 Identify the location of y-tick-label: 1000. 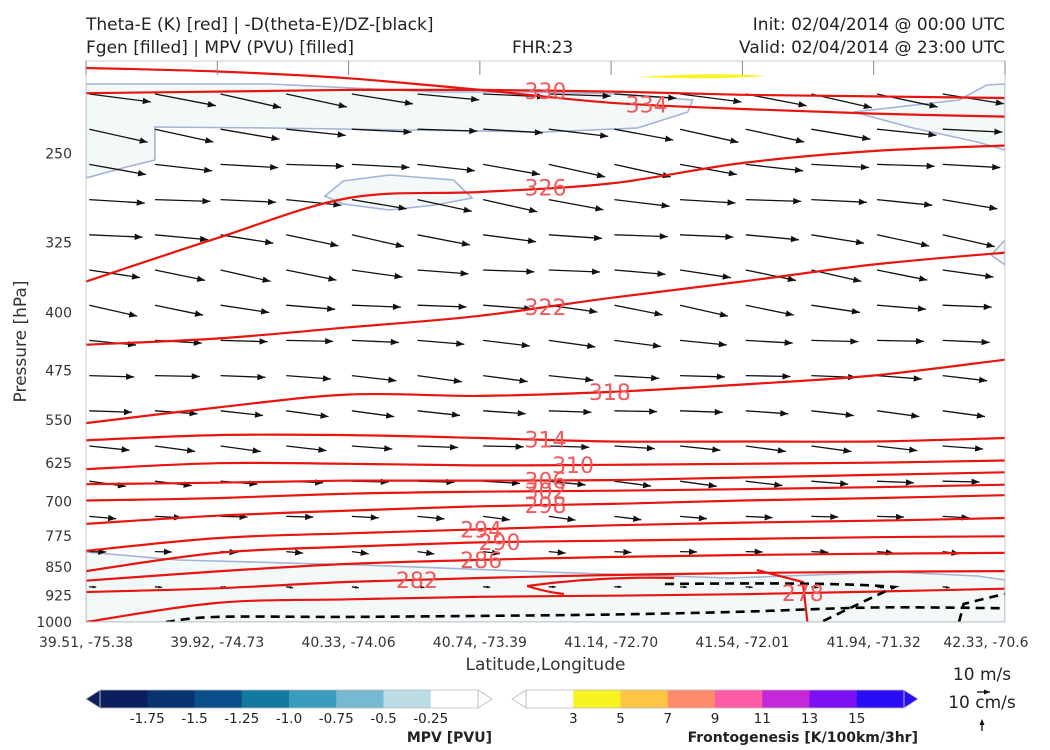
(54, 623).